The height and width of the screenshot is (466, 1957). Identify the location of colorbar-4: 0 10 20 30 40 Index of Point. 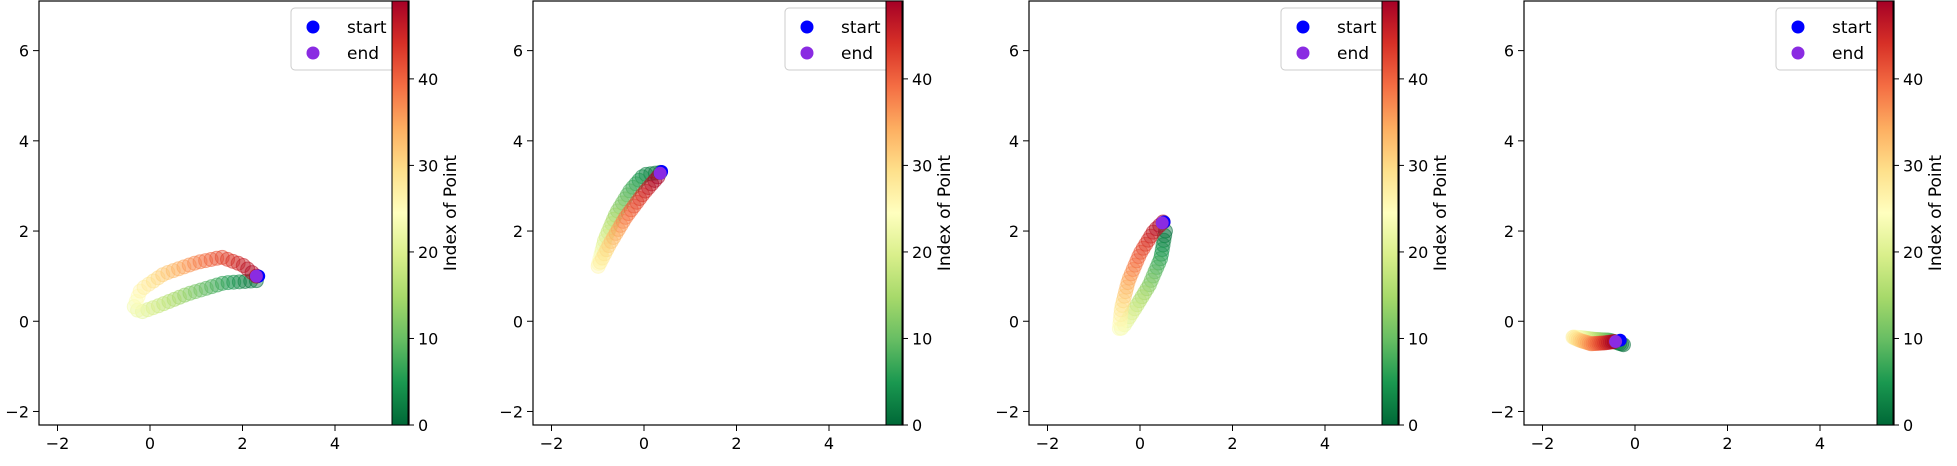
(1911, 217).